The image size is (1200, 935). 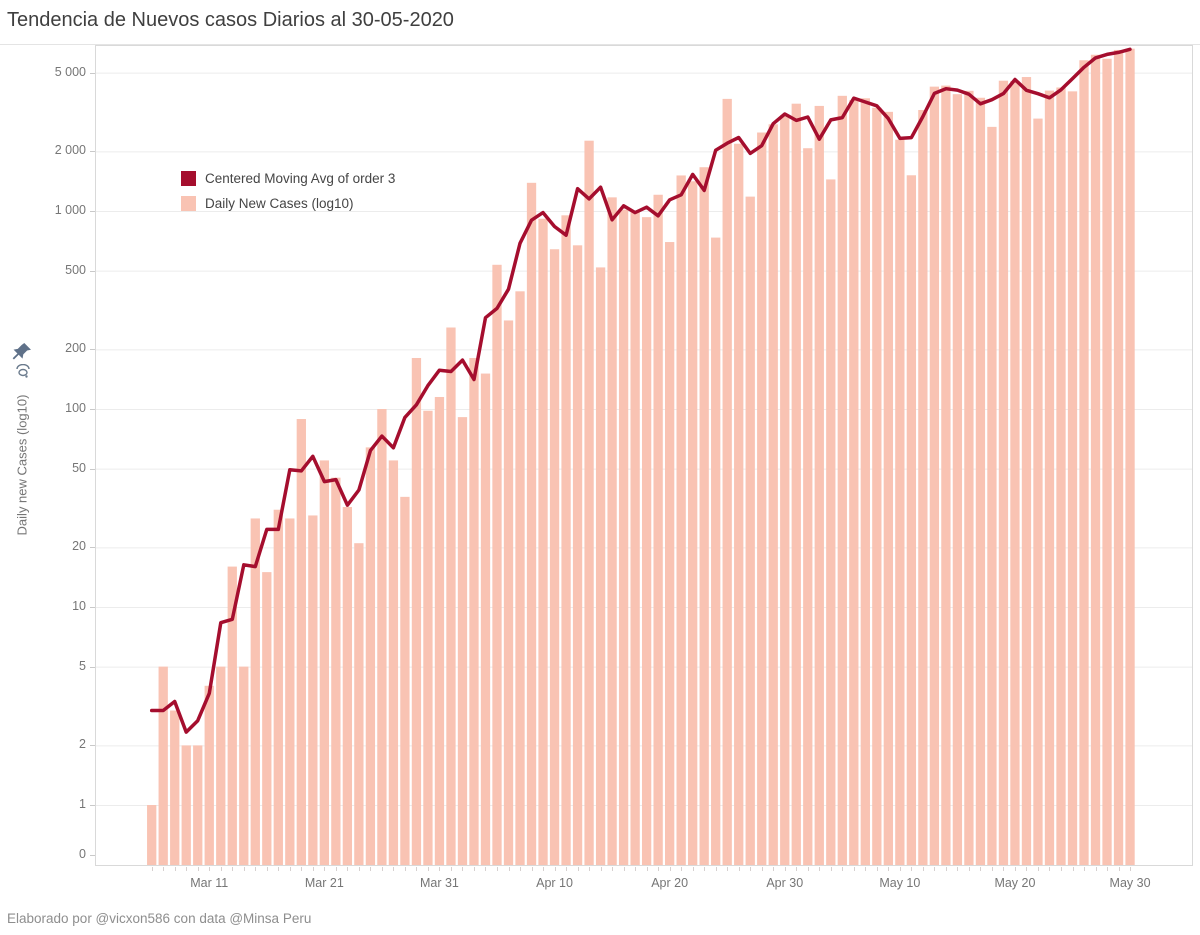 I want to click on daily-cases-label: Daily New Cases (log10), so click(x=279, y=203).